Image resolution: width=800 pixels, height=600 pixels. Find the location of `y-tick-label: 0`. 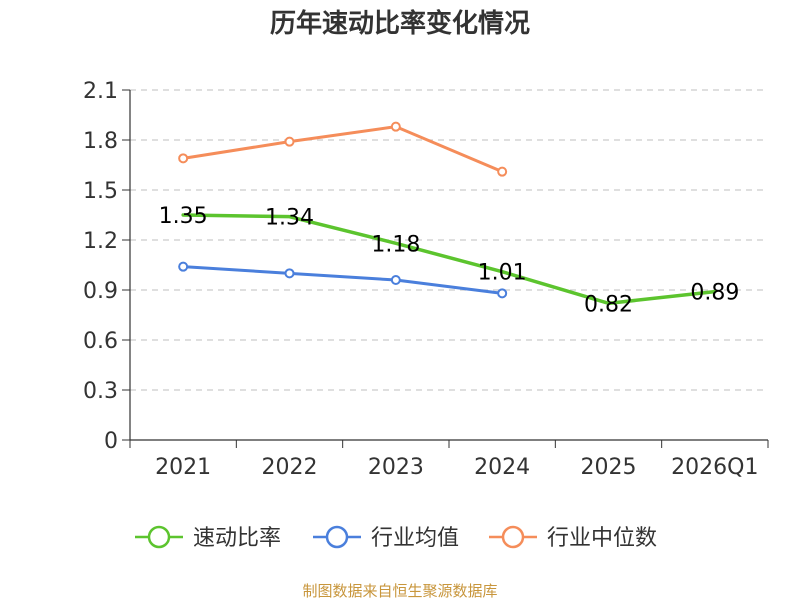

y-tick-label: 0 is located at coordinates (111, 441).